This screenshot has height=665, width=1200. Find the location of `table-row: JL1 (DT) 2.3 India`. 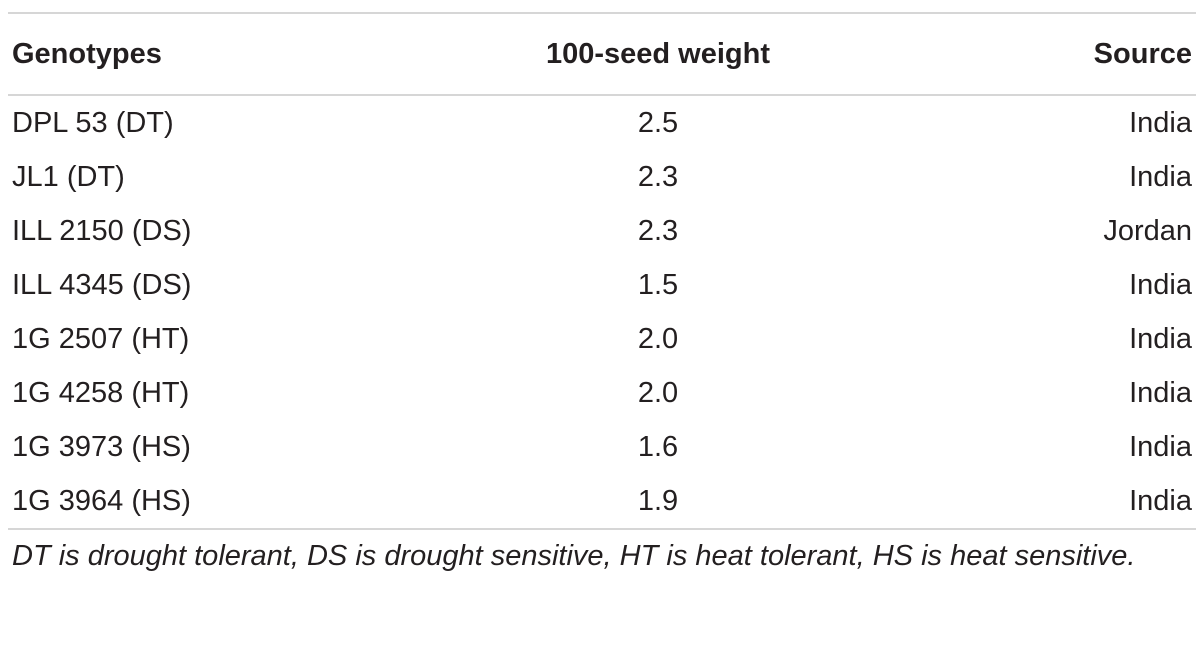

table-row: JL1 (DT) 2.3 India is located at coordinates (602, 177).